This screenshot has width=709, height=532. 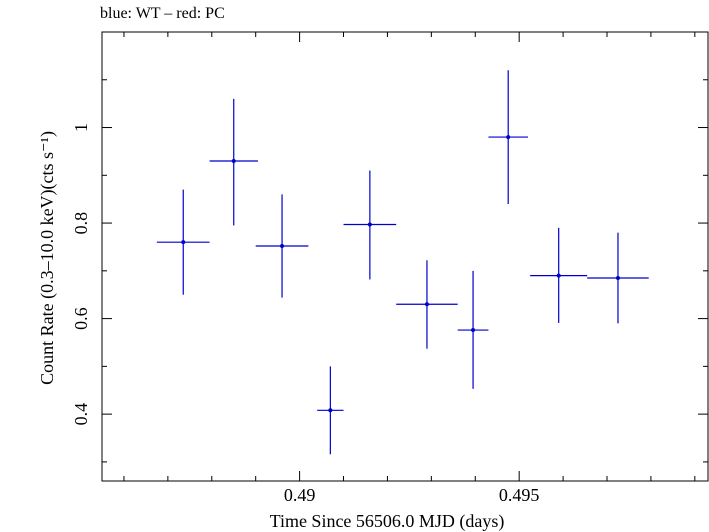 I want to click on x-tick-label: 0.49, so click(x=300, y=495).